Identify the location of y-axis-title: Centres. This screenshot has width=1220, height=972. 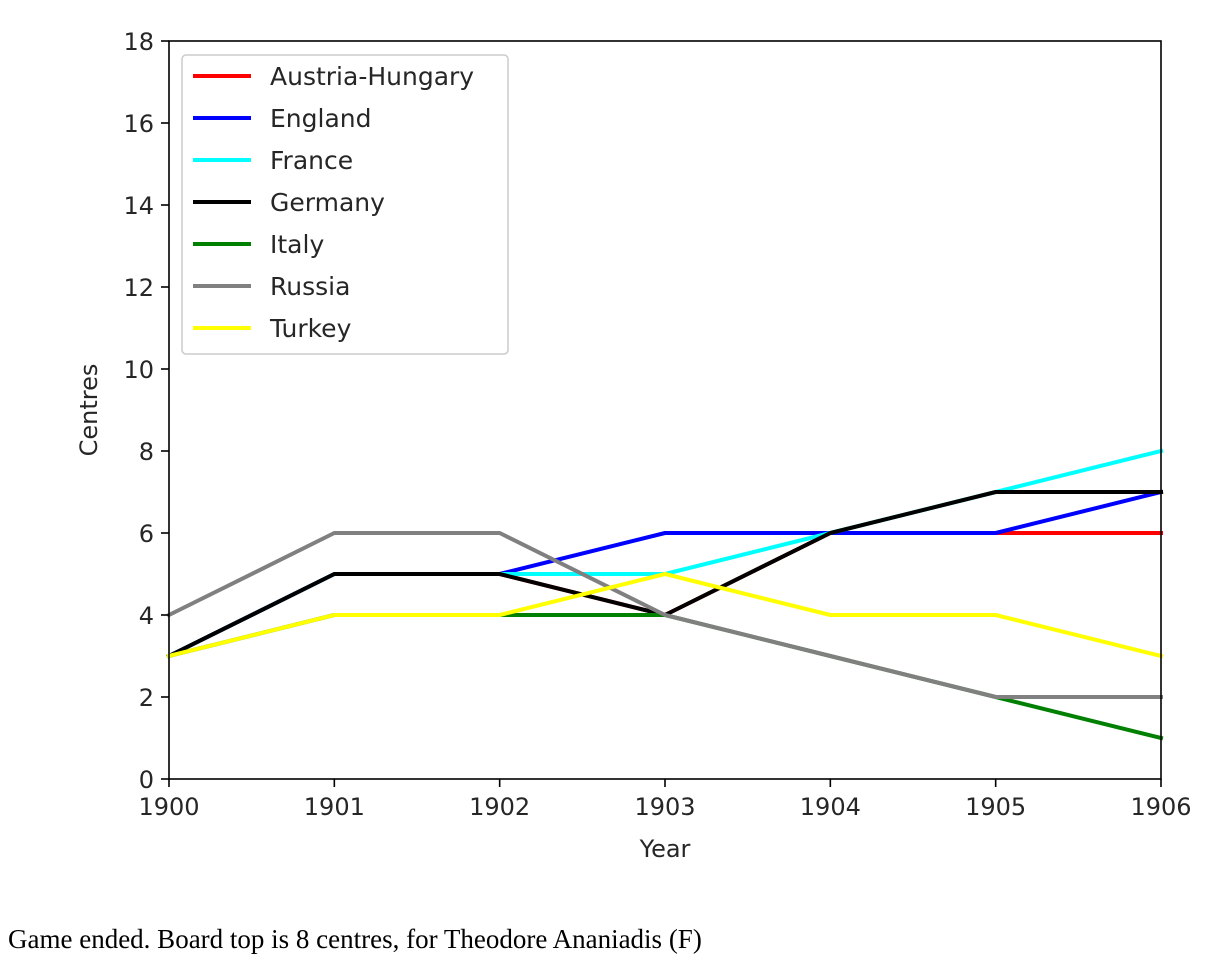
(89, 410).